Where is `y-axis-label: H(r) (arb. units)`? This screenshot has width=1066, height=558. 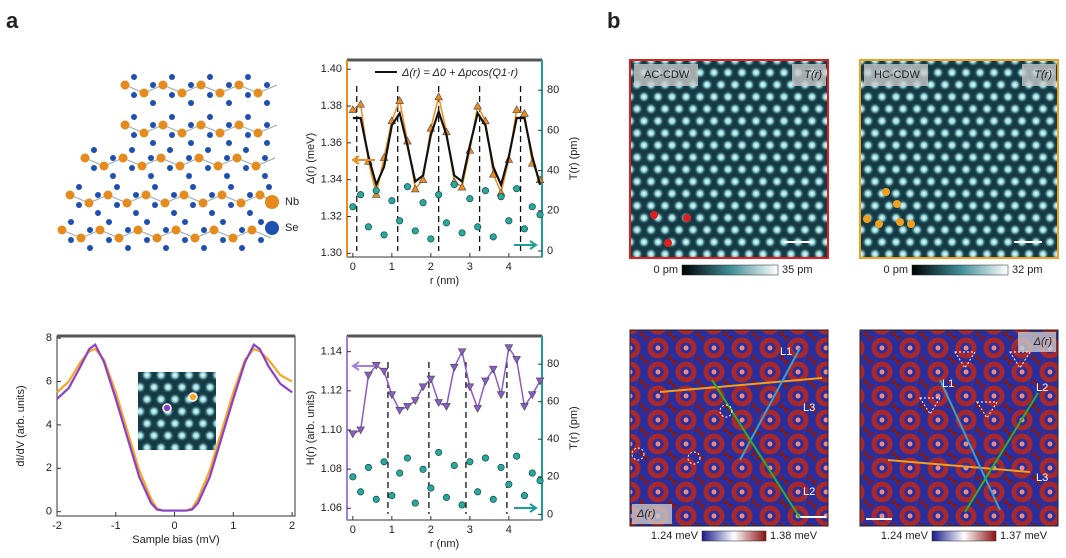 y-axis-label: H(r) (arb. units) is located at coordinates (311, 428).